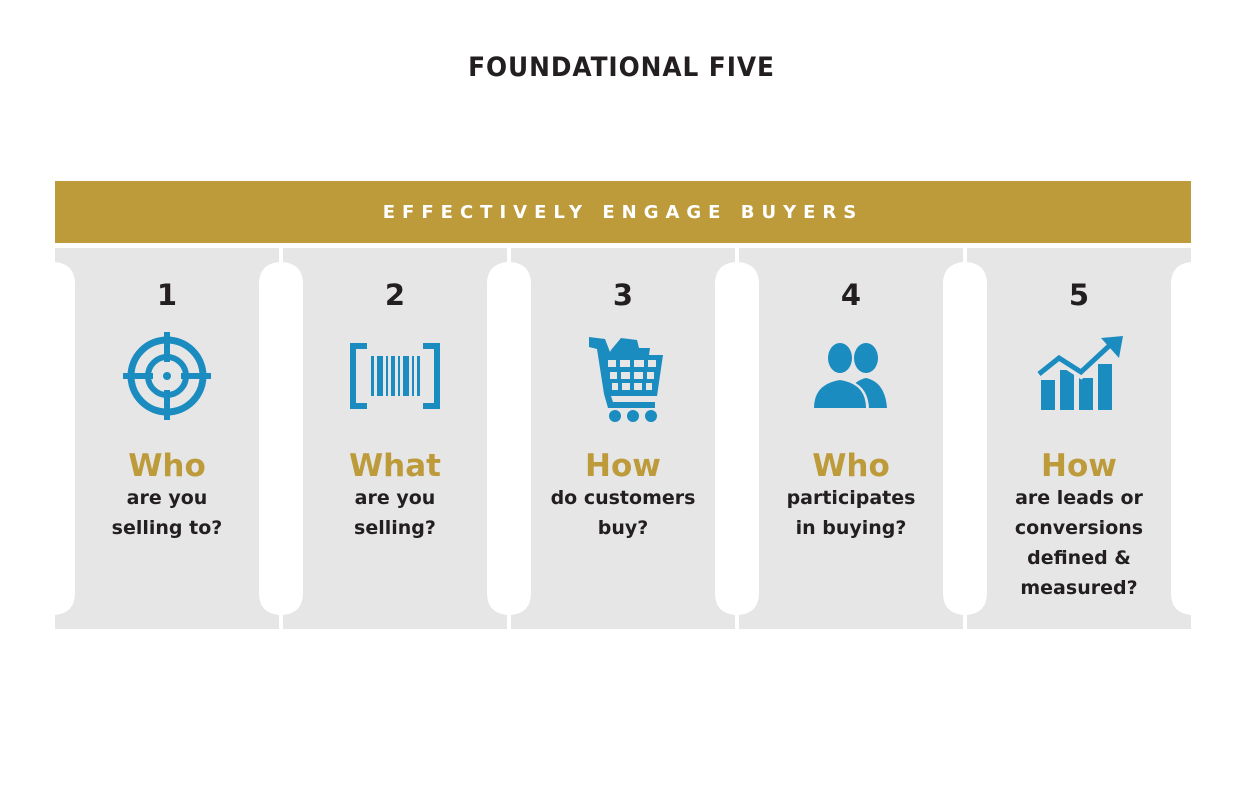 Image resolution: width=1243 pixels, height=811 pixels. I want to click on pillar-number: 1, so click(167, 295).